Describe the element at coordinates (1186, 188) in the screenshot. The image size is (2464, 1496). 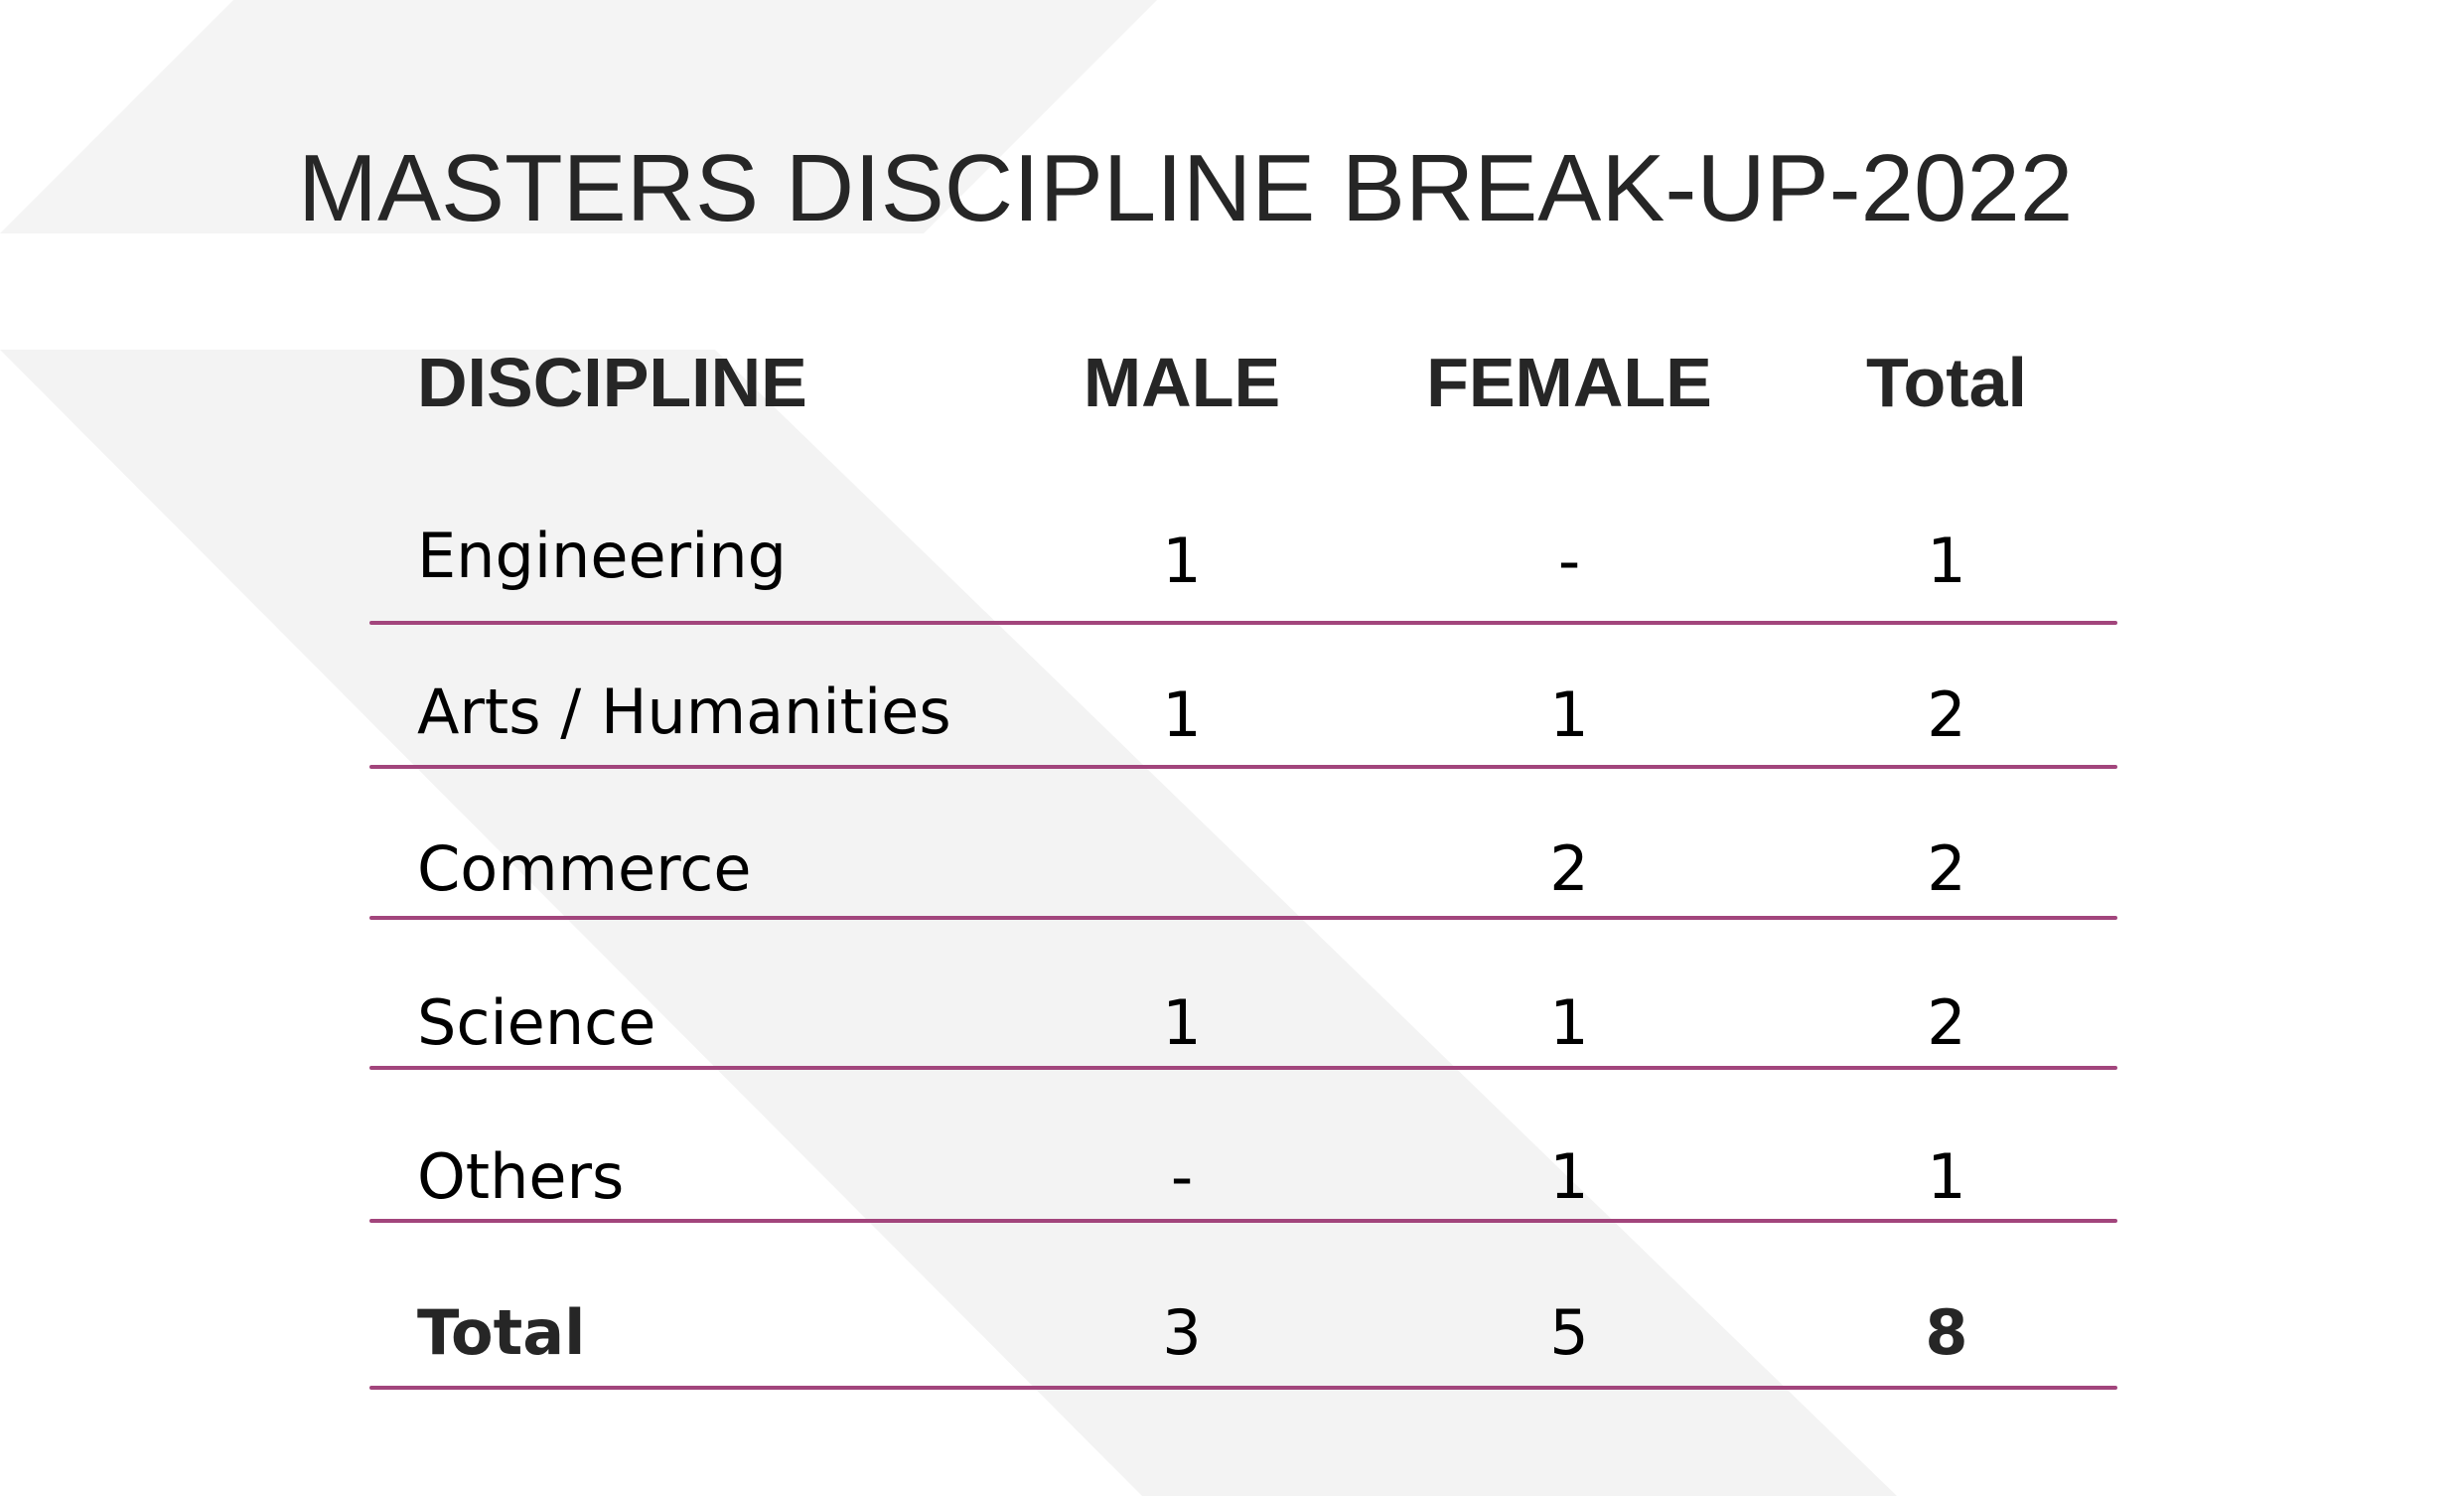
I see `page-title: MASTERS DISCIPLINE BREAK-UP-2022` at that location.